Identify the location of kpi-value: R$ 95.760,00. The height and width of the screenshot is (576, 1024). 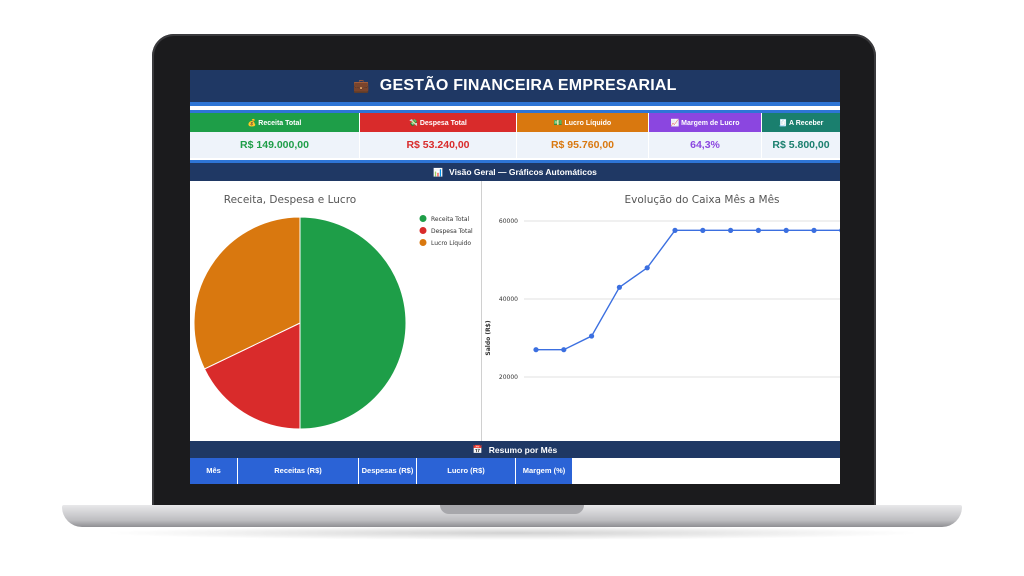
(582, 145).